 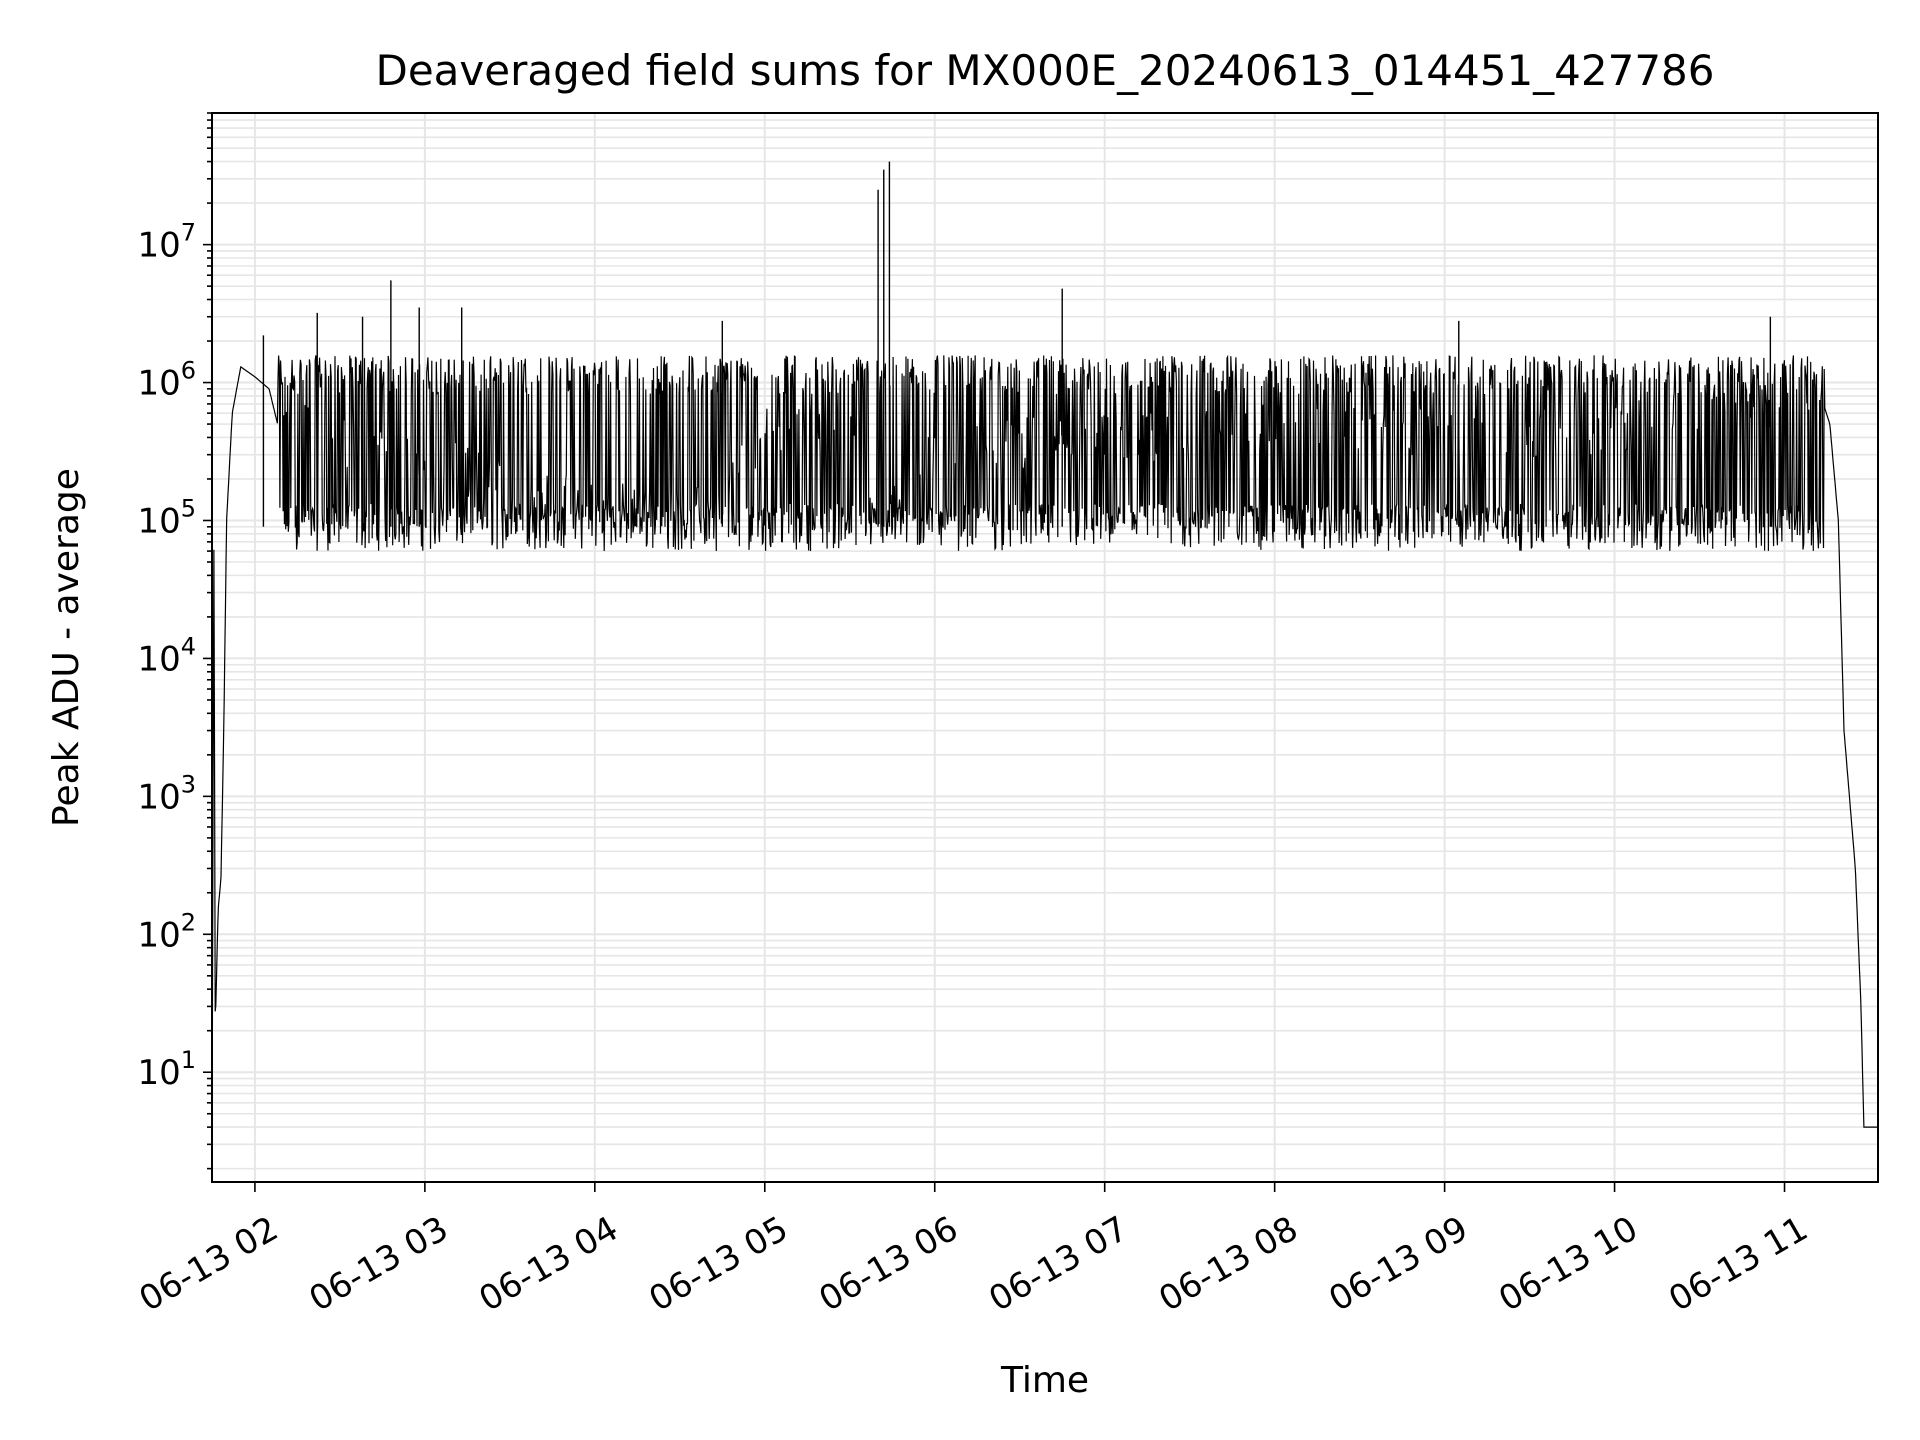 What do you see at coordinates (66, 647) in the screenshot?
I see `y-axis-label: Peak ADU - average` at bounding box center [66, 647].